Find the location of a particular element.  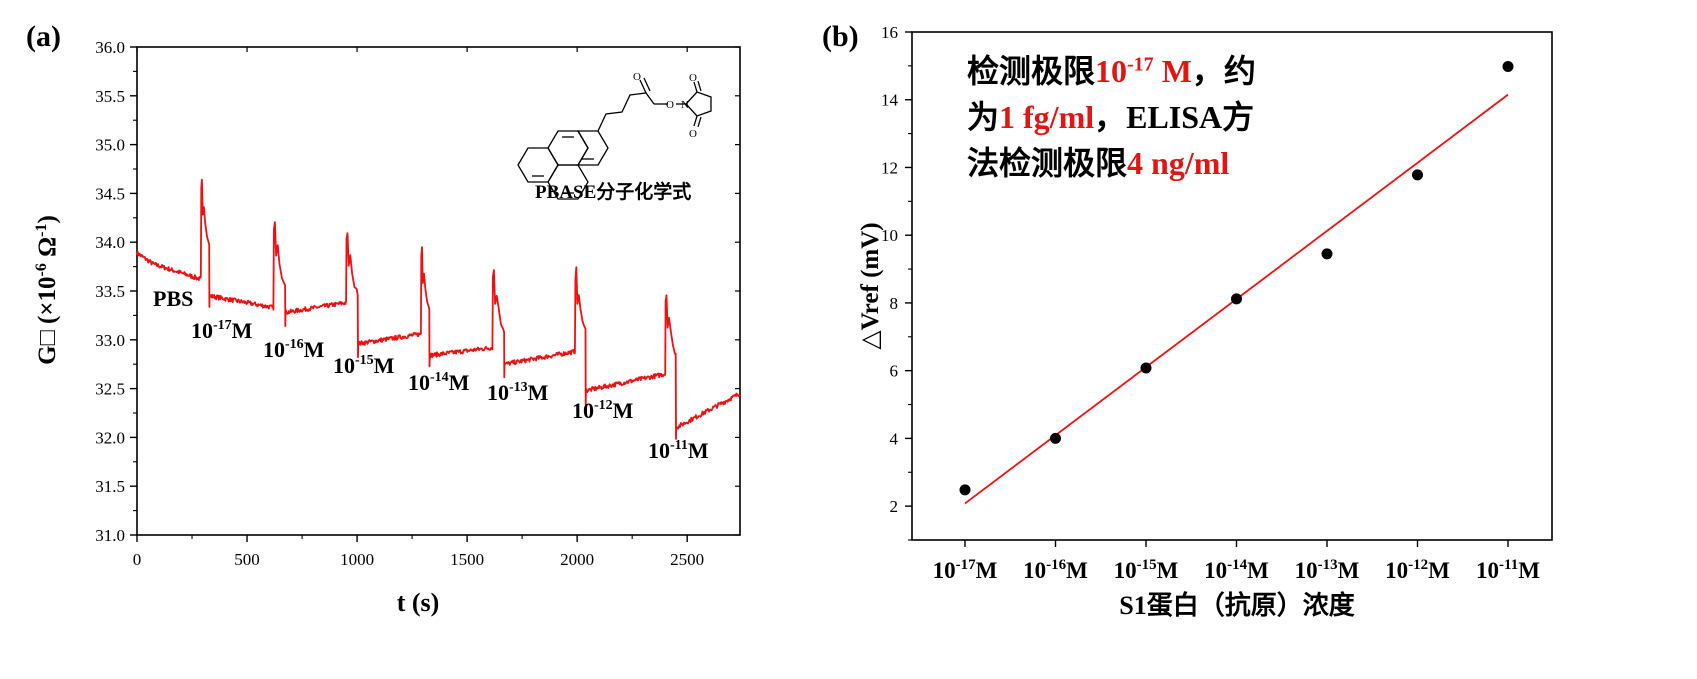

y-tick-label-a: 36.0 is located at coordinates (110, 47).